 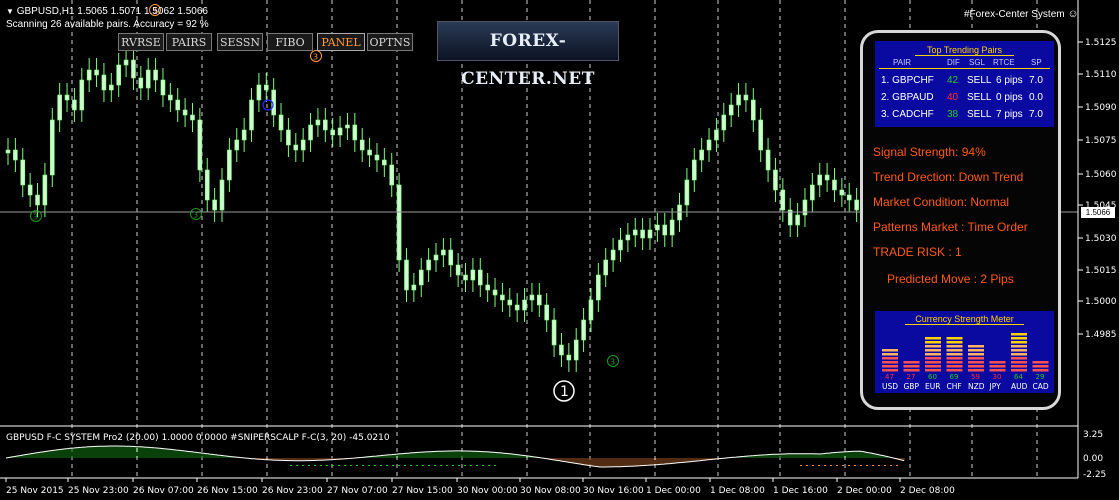 I want to click on price-tick-label: 1.5090, so click(x=1101, y=108).